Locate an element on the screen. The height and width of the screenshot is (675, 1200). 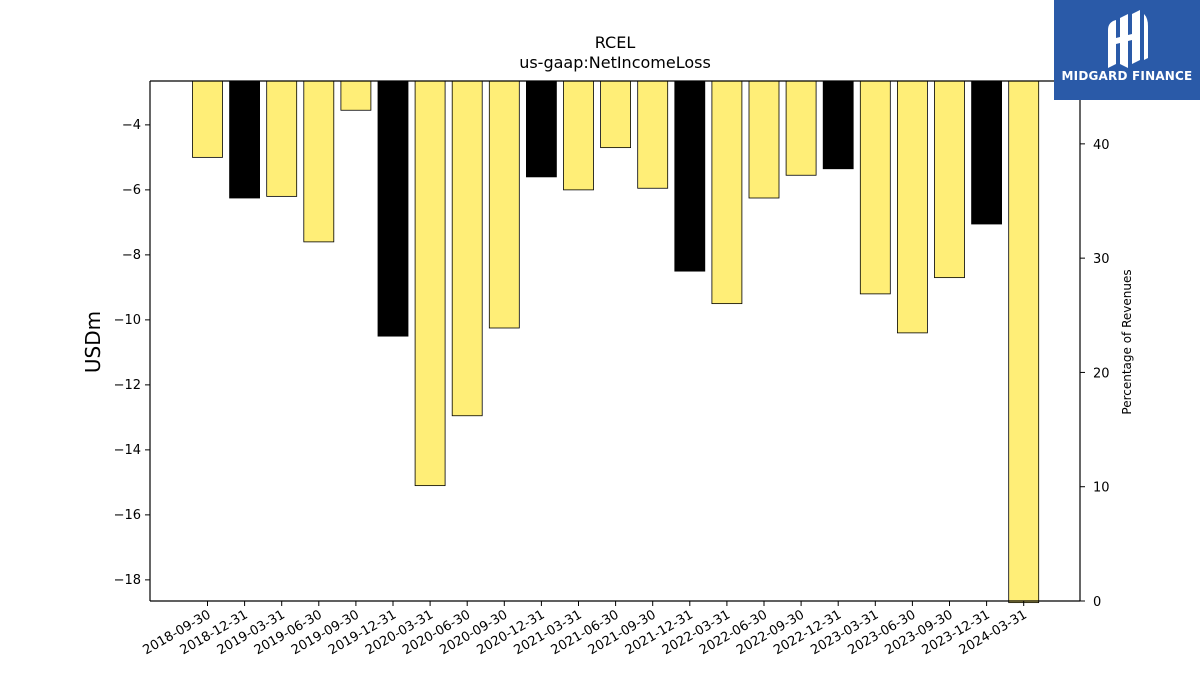
chart-subtitle: us-gaap:NetIncomeLoss is located at coordinates (615, 62).